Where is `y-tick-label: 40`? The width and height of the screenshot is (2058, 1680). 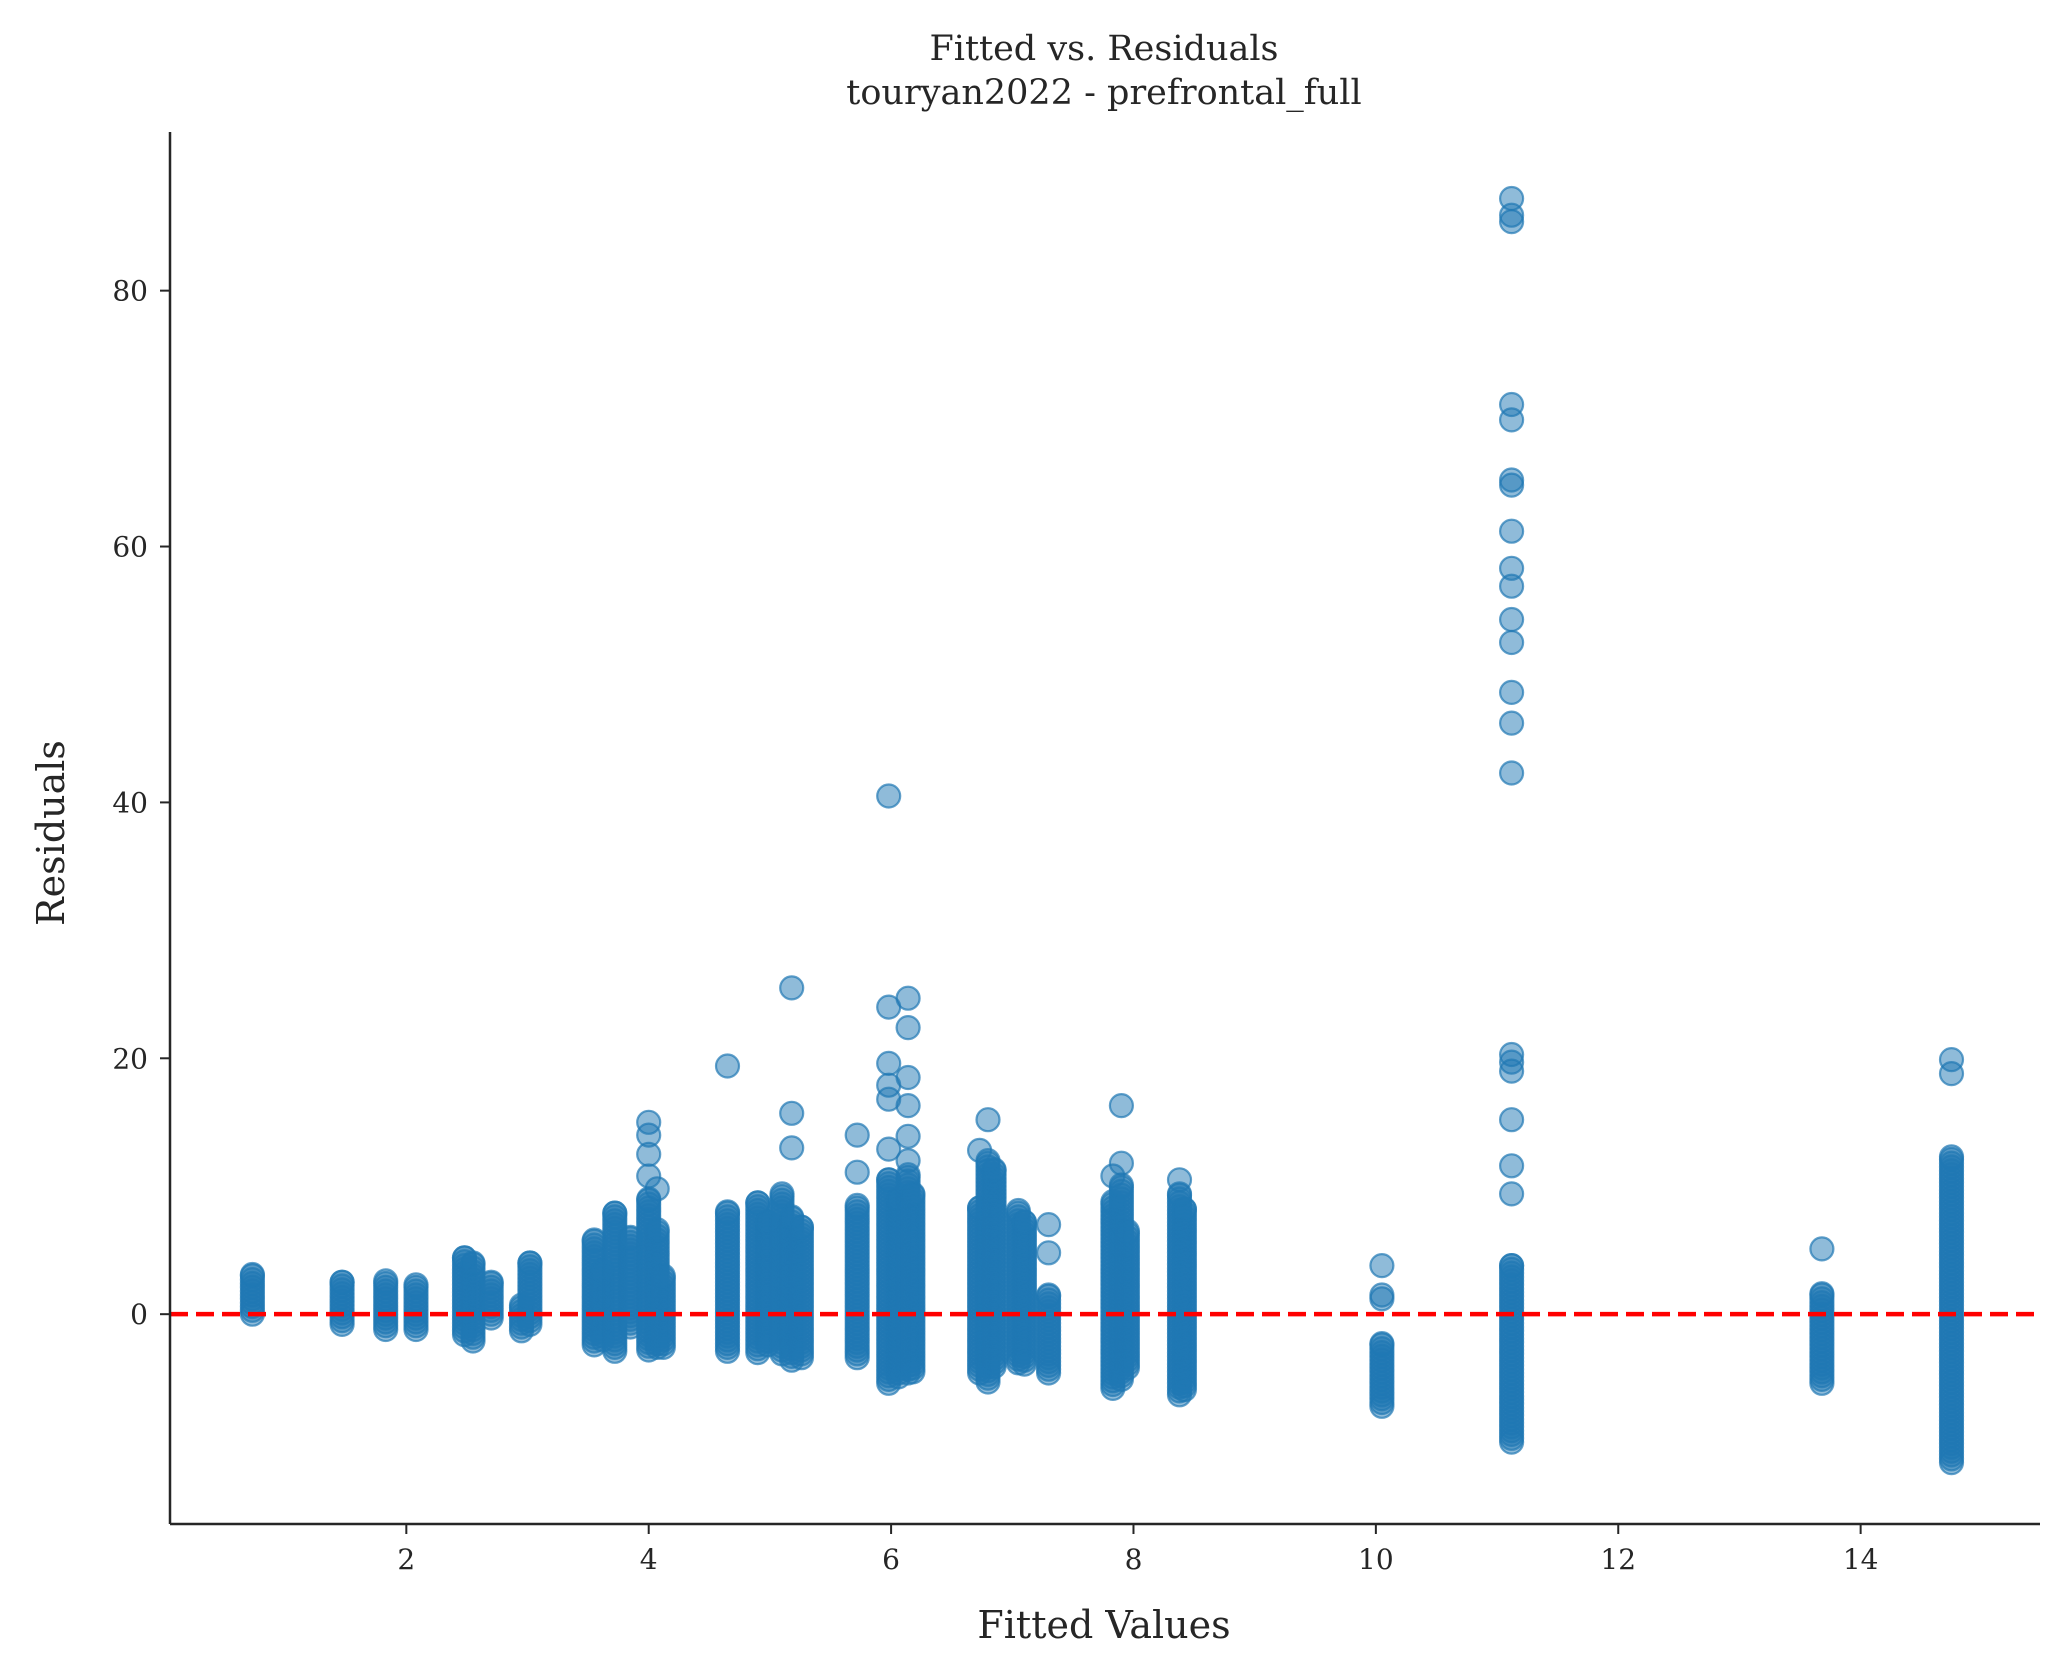
y-tick-label: 40 is located at coordinates (130, 802).